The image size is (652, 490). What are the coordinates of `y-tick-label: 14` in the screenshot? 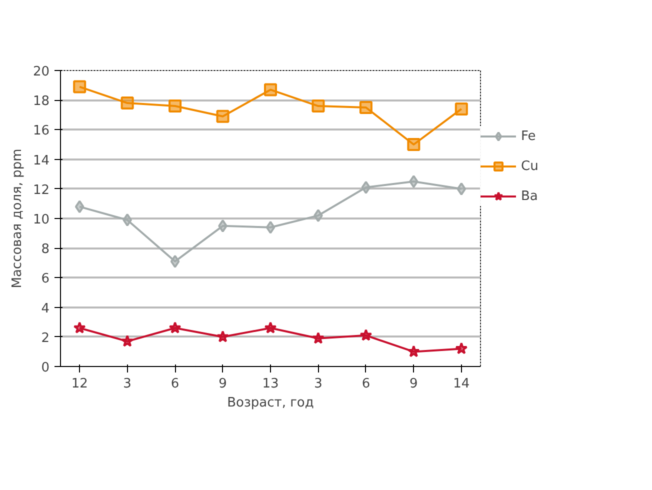 It's located at (41, 160).